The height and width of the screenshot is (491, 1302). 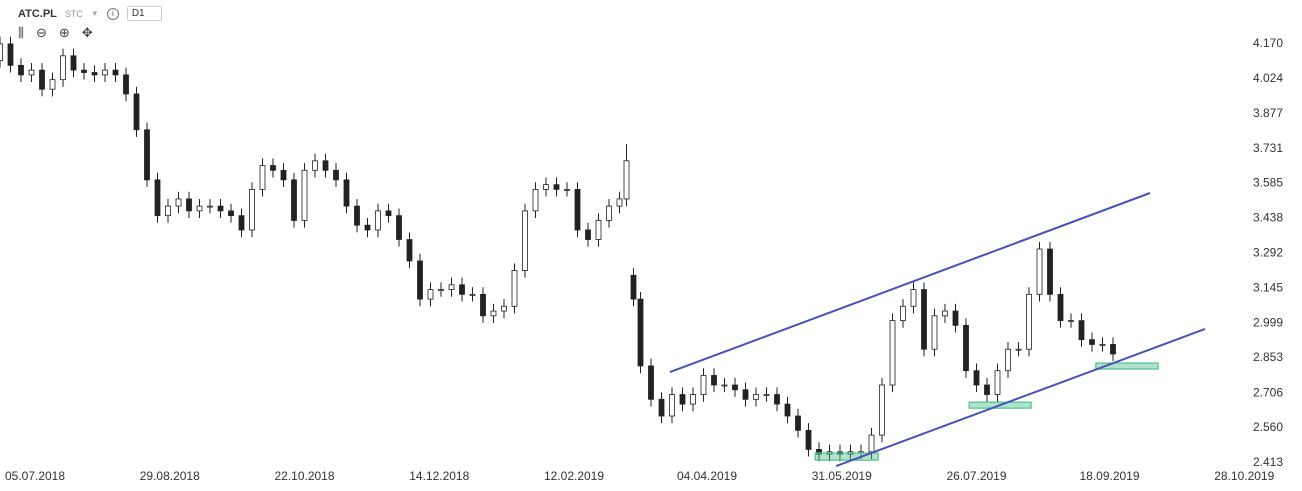 I want to click on dropdown-arrow: ▼, so click(x=94, y=13).